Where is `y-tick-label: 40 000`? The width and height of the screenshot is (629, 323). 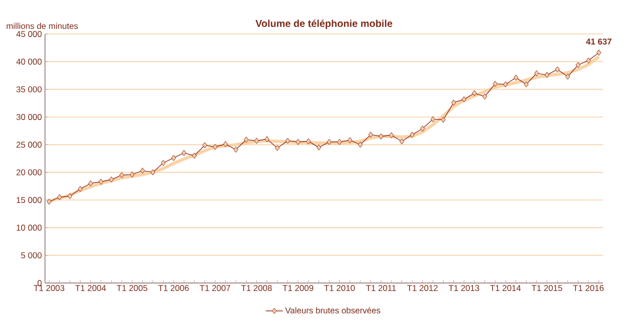 y-tick-label: 40 000 is located at coordinates (29, 61).